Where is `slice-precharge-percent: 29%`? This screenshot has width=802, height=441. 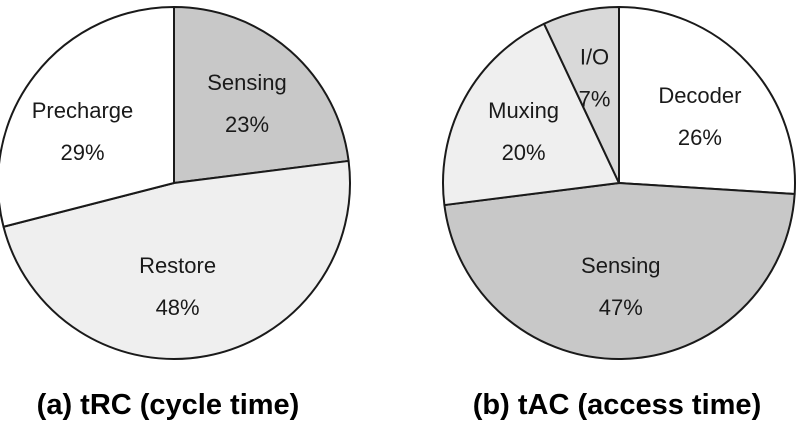 slice-precharge-percent: 29% is located at coordinates (82, 152).